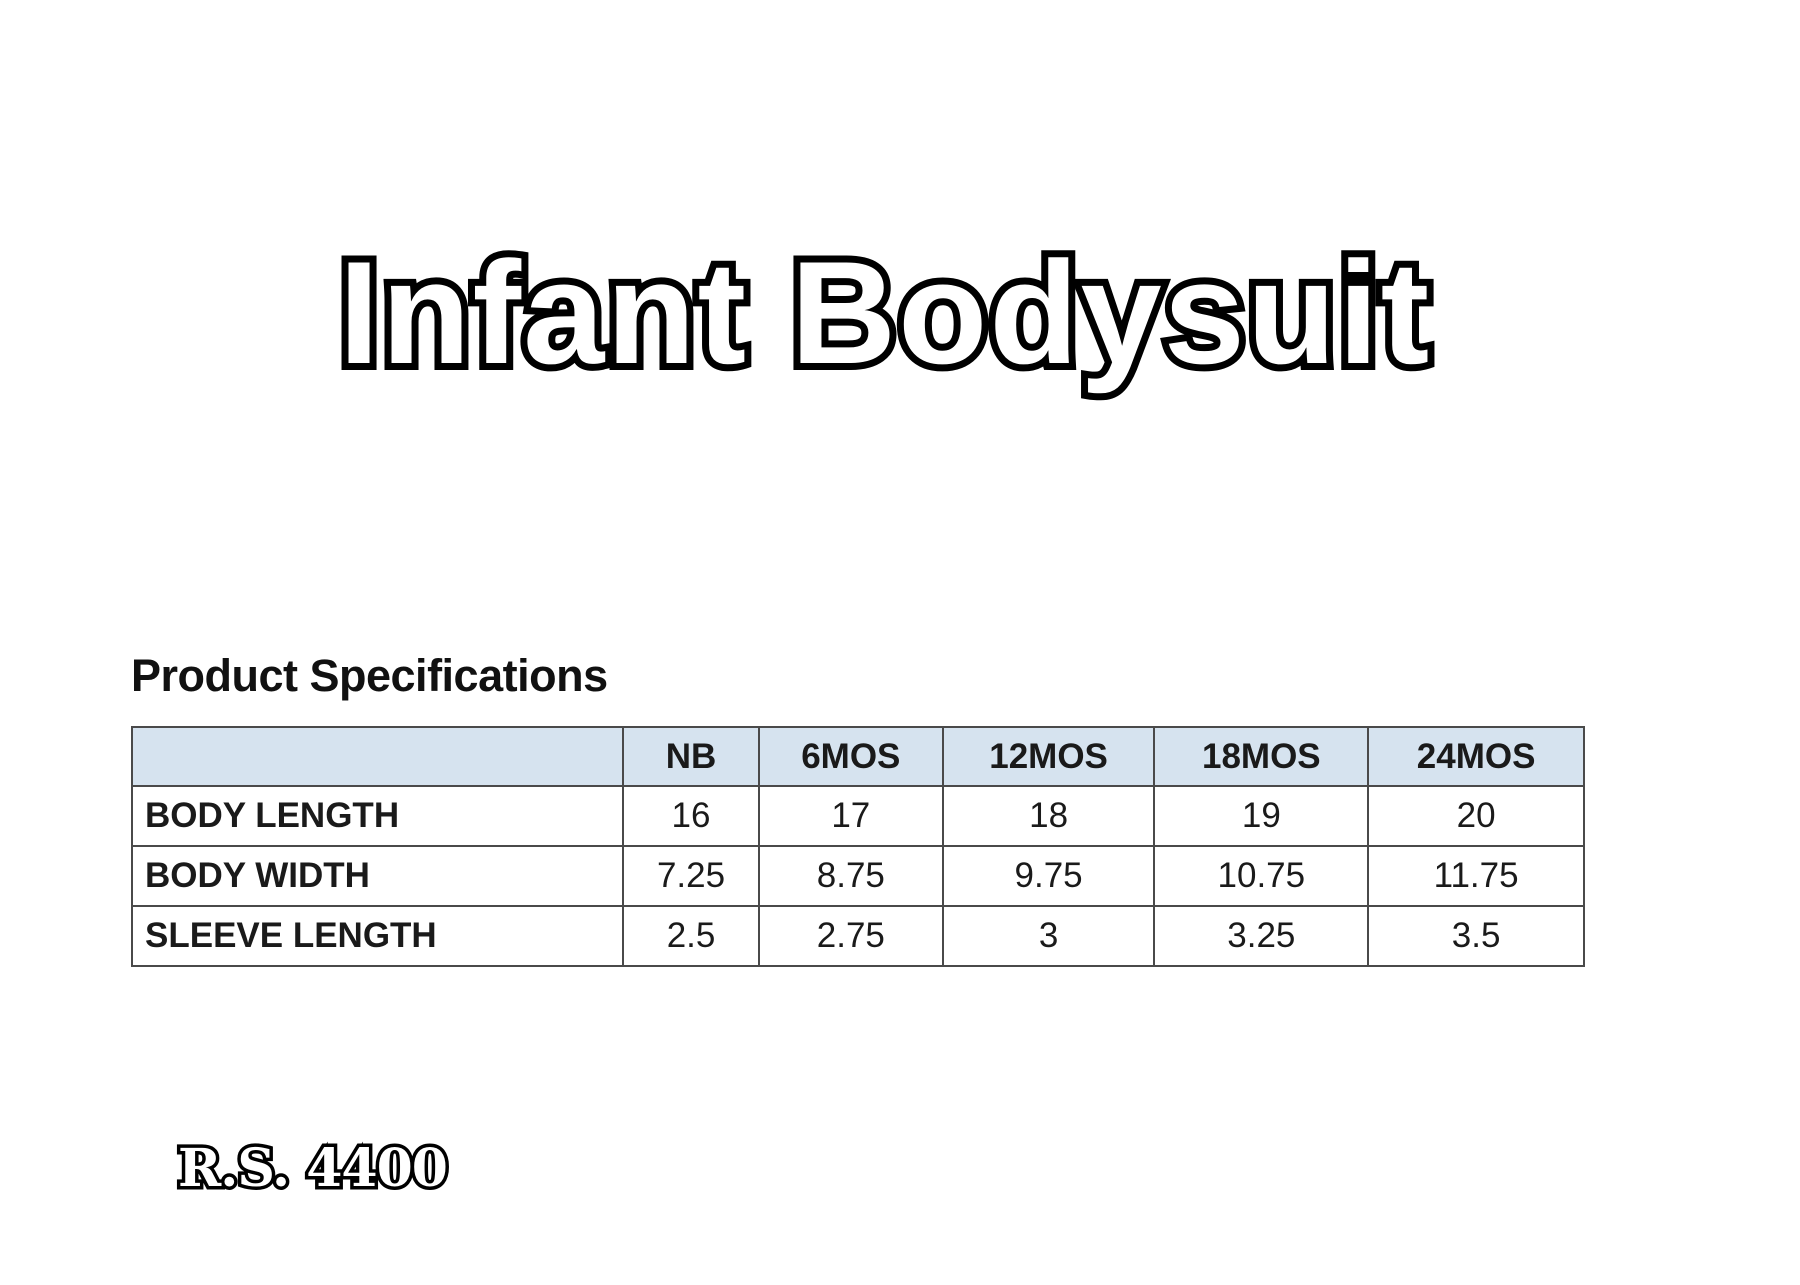 The height and width of the screenshot is (1285, 1800). Describe the element at coordinates (377, 936) in the screenshot. I see `row-label: SLEEVE LENGTH` at that location.